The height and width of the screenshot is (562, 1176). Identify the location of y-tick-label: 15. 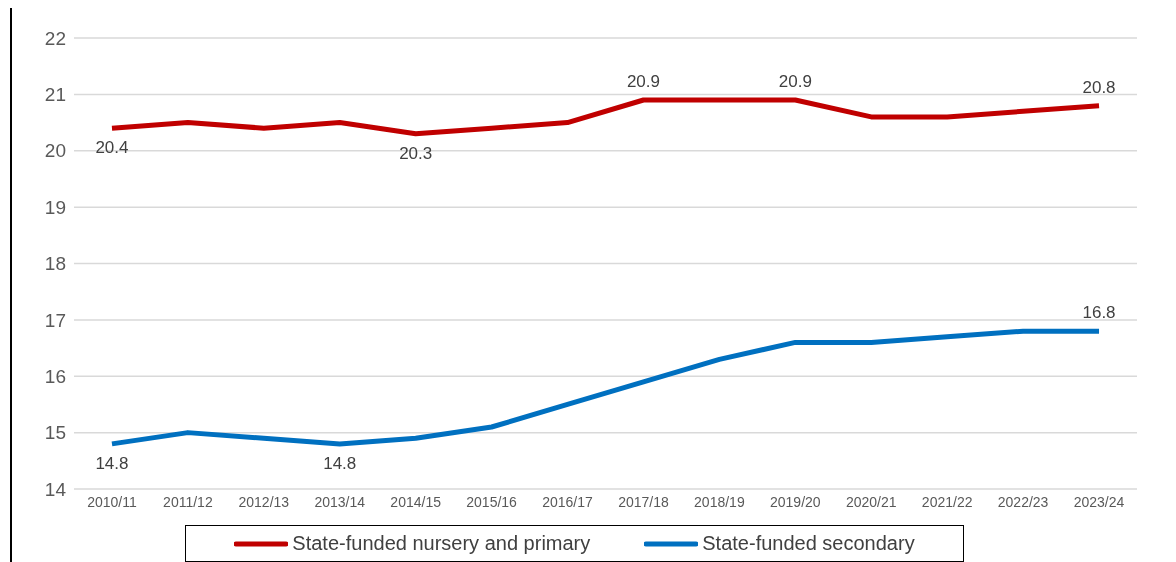
(55, 433).